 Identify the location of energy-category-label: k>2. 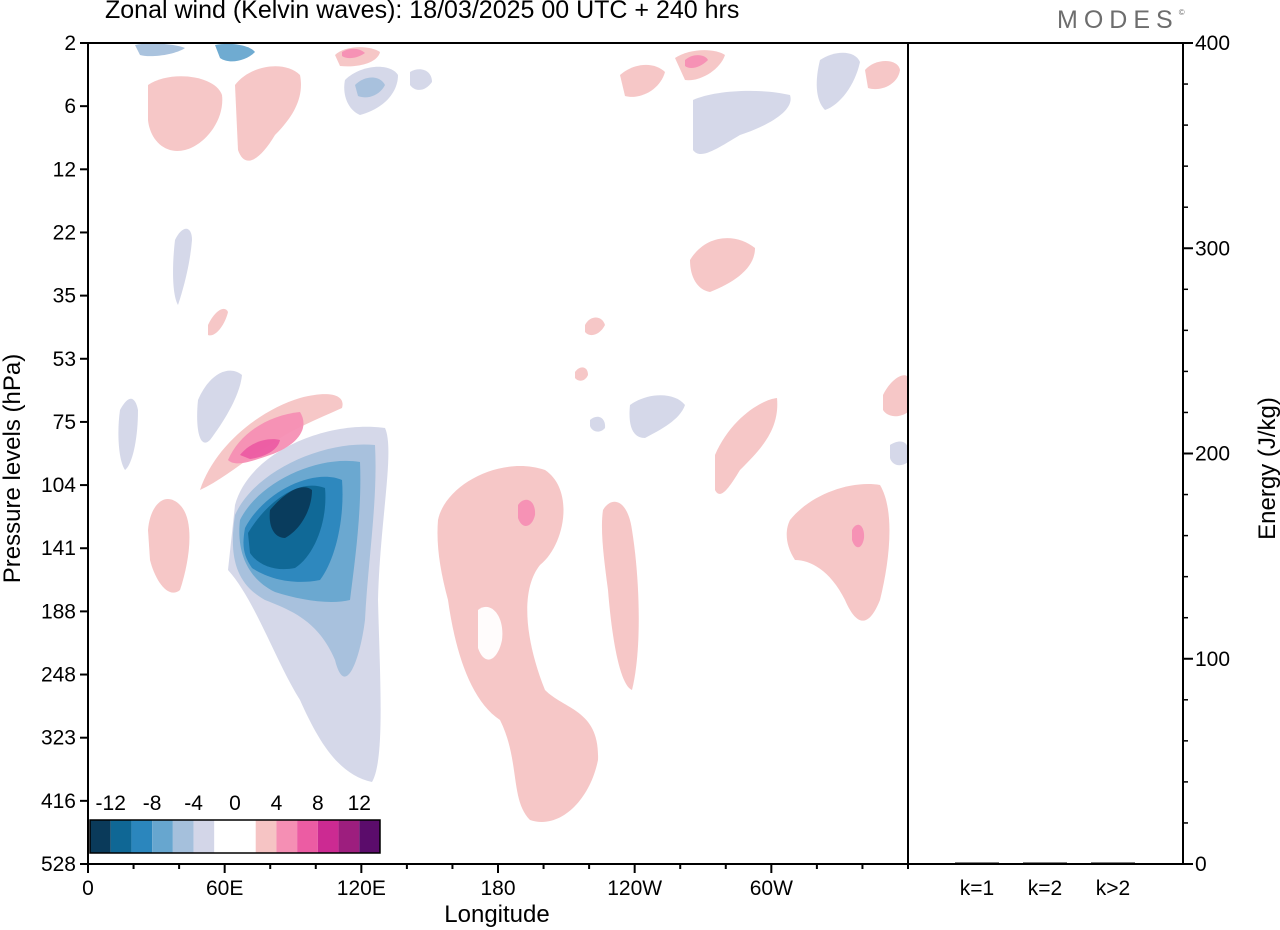
(1113, 888).